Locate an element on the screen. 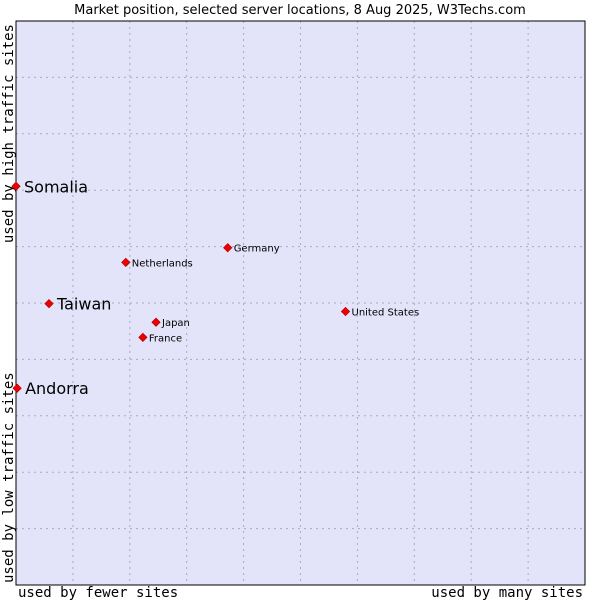 This screenshot has width=600, height=600. point-label: Taiwan is located at coordinates (83, 304).